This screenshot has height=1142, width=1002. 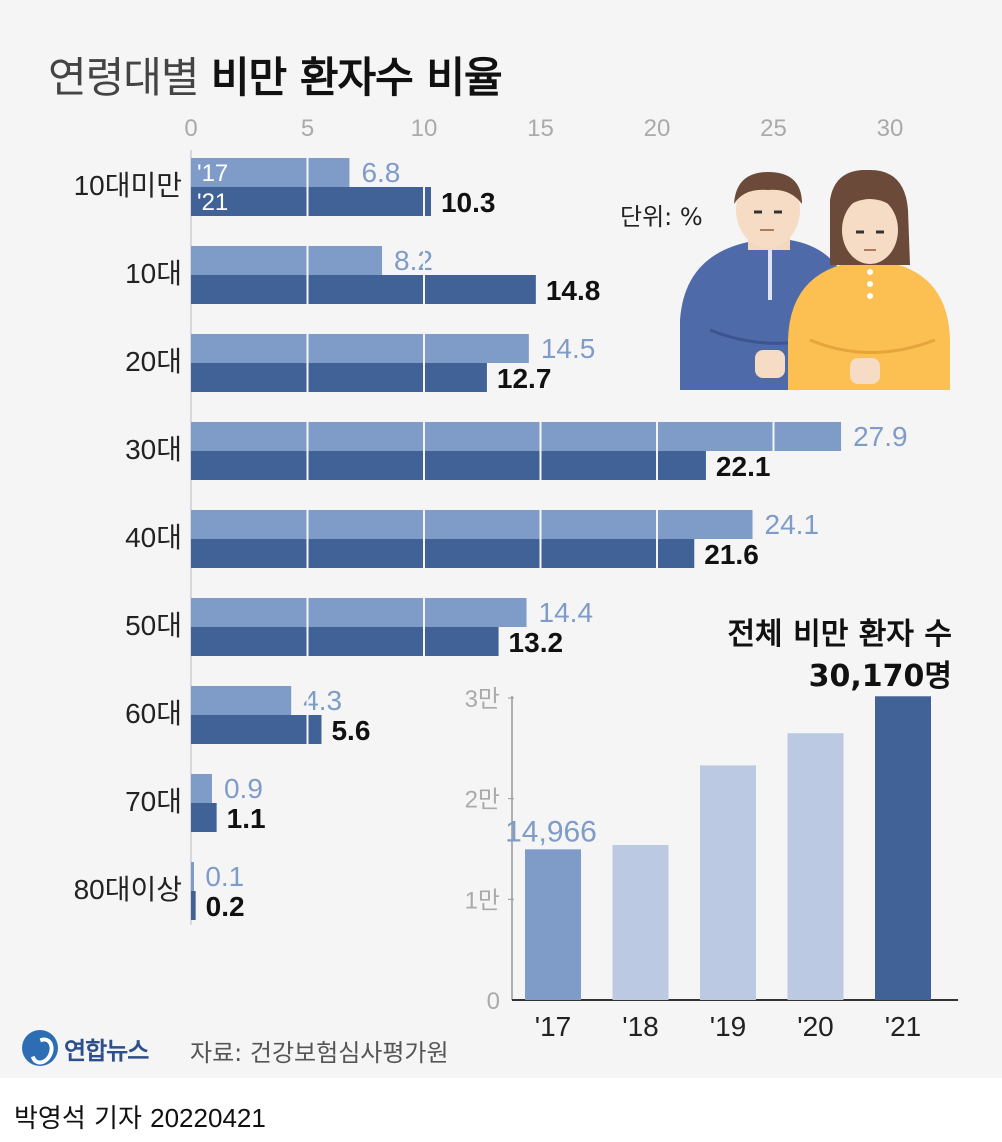 What do you see at coordinates (153, 801) in the screenshot?
I see `category-label: 70대` at bounding box center [153, 801].